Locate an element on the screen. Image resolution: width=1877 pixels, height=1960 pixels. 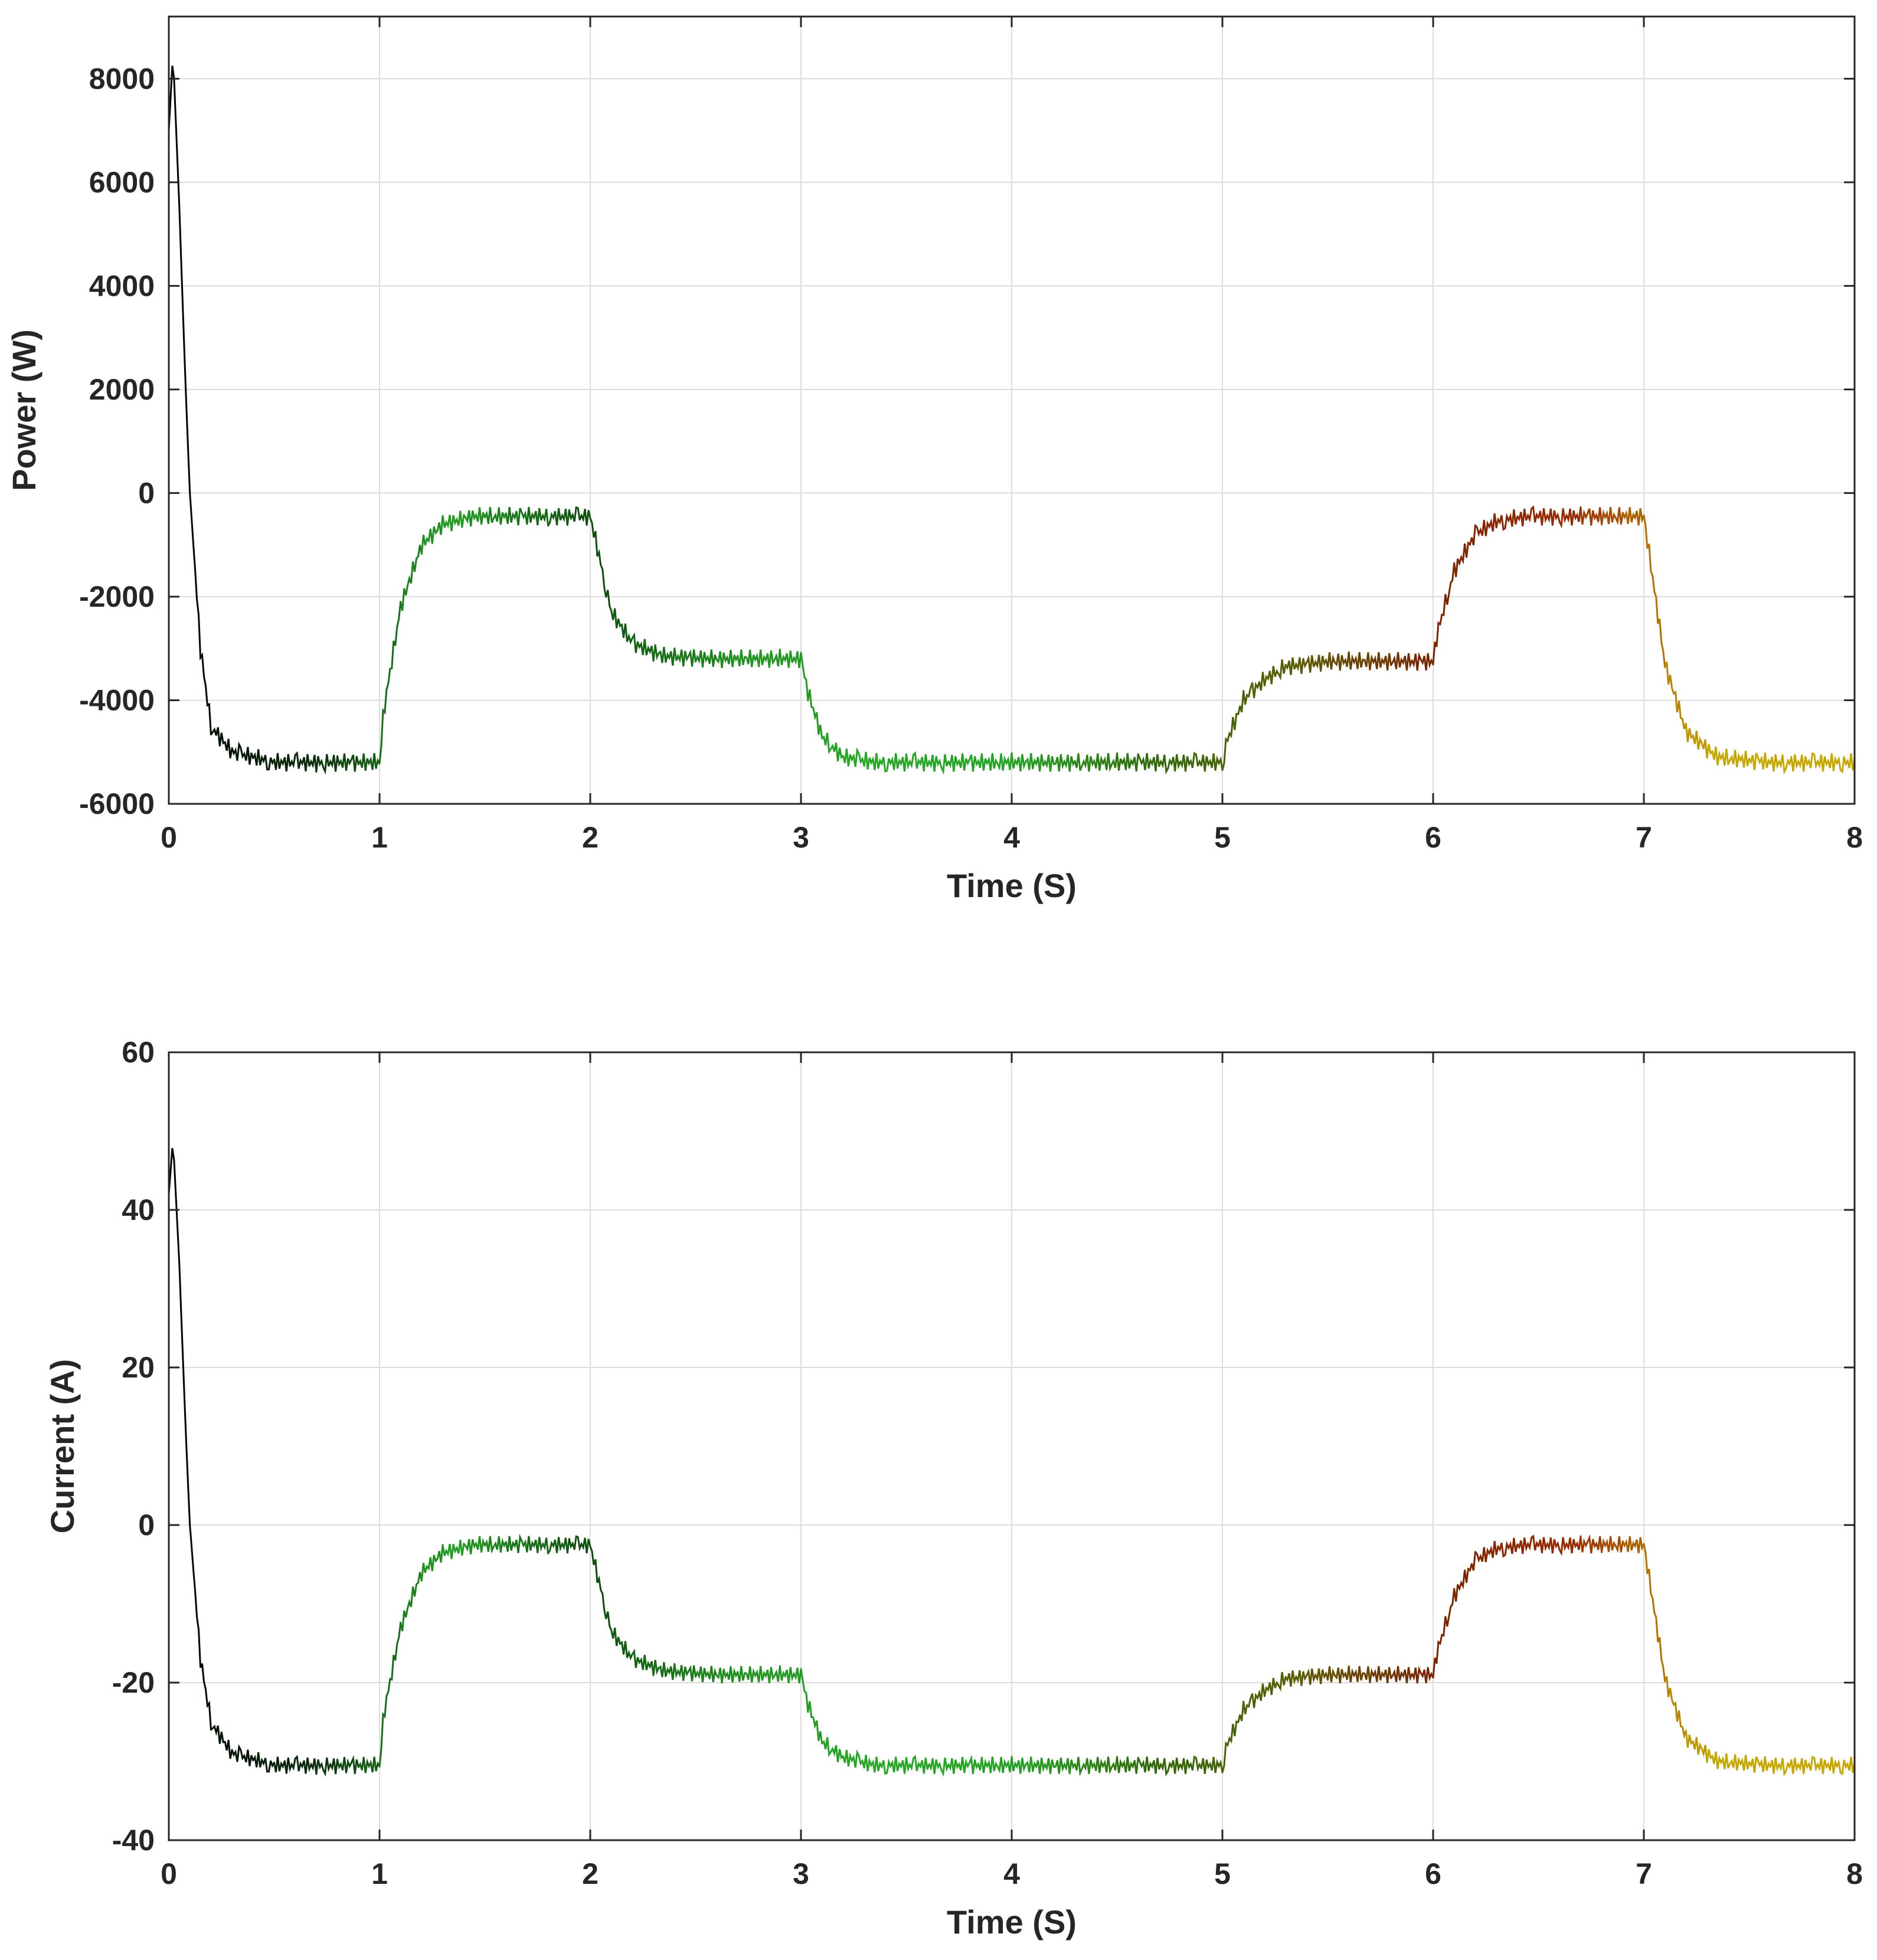
power-x-tick-label: 7 is located at coordinates (1644, 837).